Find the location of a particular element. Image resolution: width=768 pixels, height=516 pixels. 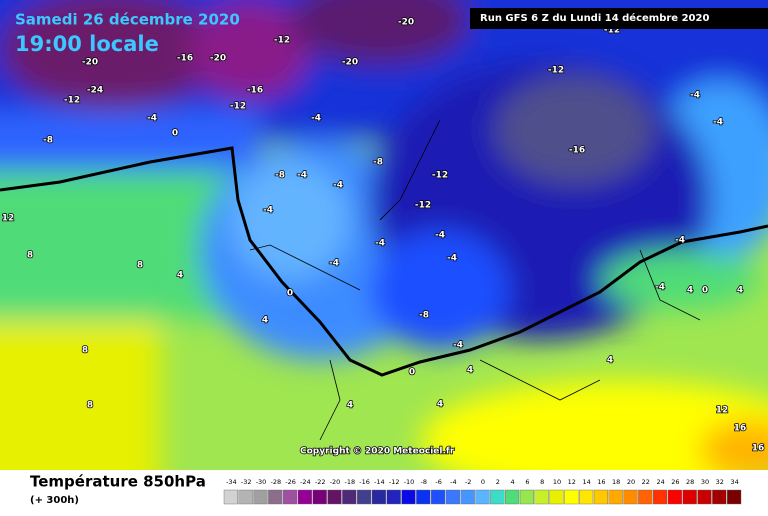

contour-label: -16 is located at coordinates (185, 59).